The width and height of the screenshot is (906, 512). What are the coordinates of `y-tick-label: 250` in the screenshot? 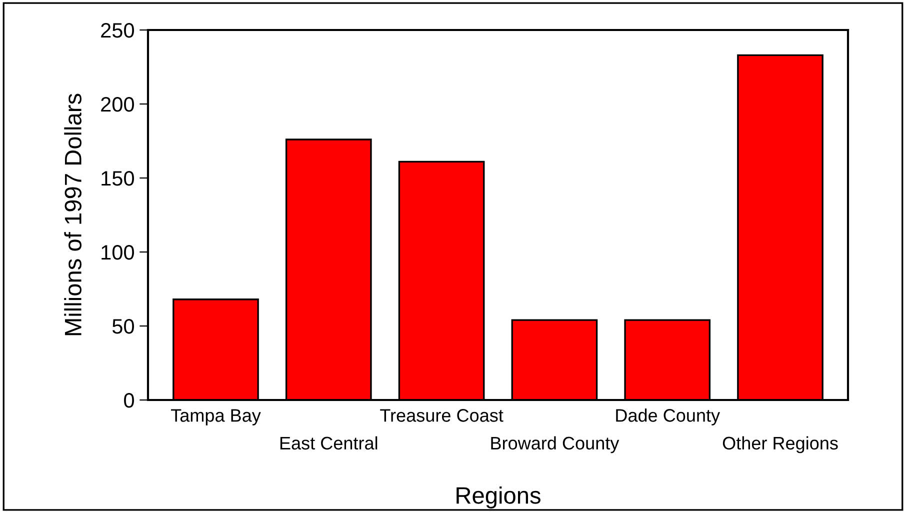 It's located at (117, 30).